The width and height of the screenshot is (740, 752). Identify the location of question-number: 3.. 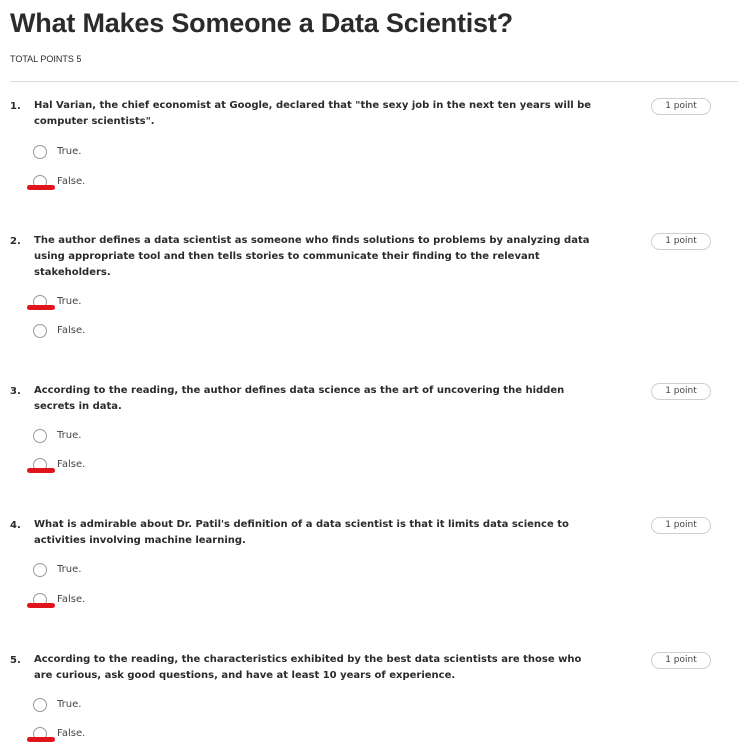
(15, 391).